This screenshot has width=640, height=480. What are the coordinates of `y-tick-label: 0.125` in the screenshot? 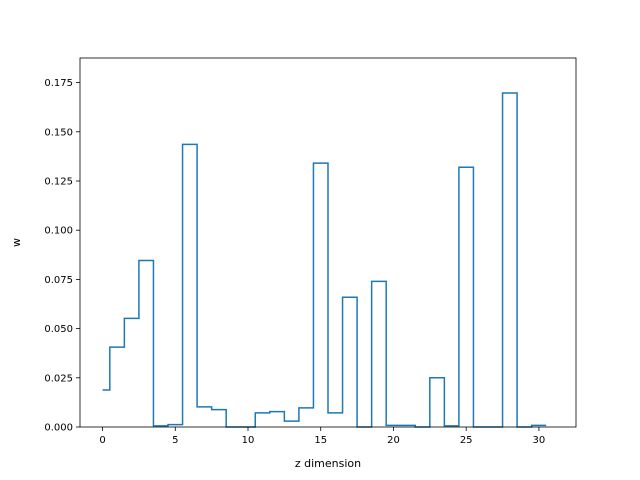 It's located at (58, 182).